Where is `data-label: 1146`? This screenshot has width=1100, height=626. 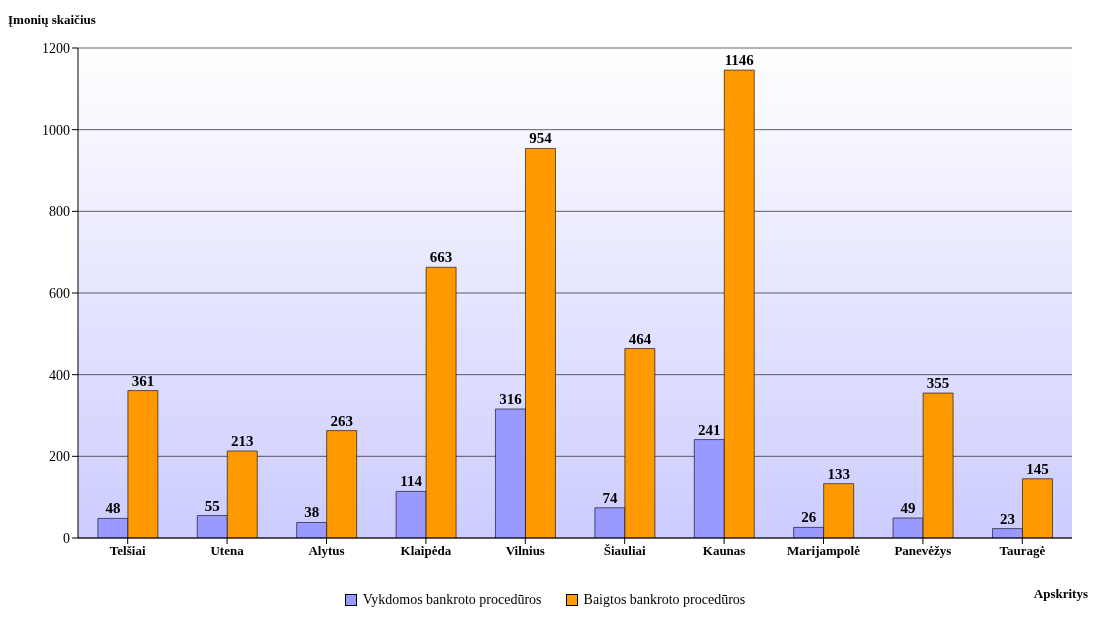 data-label: 1146 is located at coordinates (739, 60).